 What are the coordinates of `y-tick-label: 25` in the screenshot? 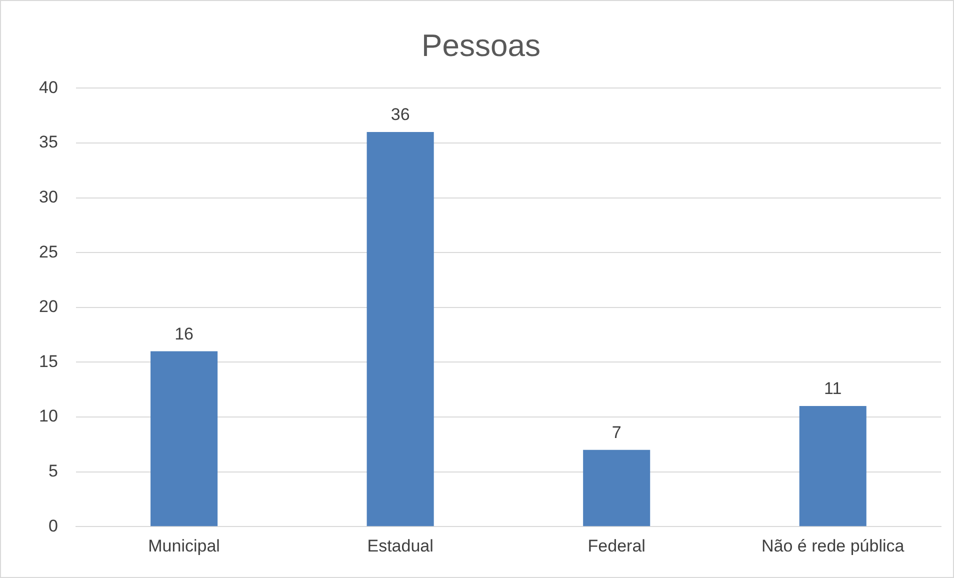 It's located at (48, 252).